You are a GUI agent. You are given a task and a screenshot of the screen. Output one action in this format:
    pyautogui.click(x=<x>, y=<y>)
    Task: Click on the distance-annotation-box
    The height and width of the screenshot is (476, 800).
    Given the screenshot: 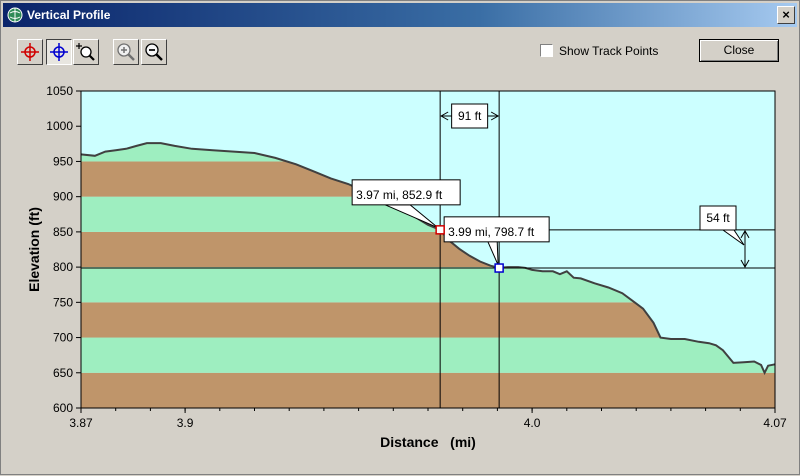 What is the action you would take?
    pyautogui.click(x=470, y=116)
    